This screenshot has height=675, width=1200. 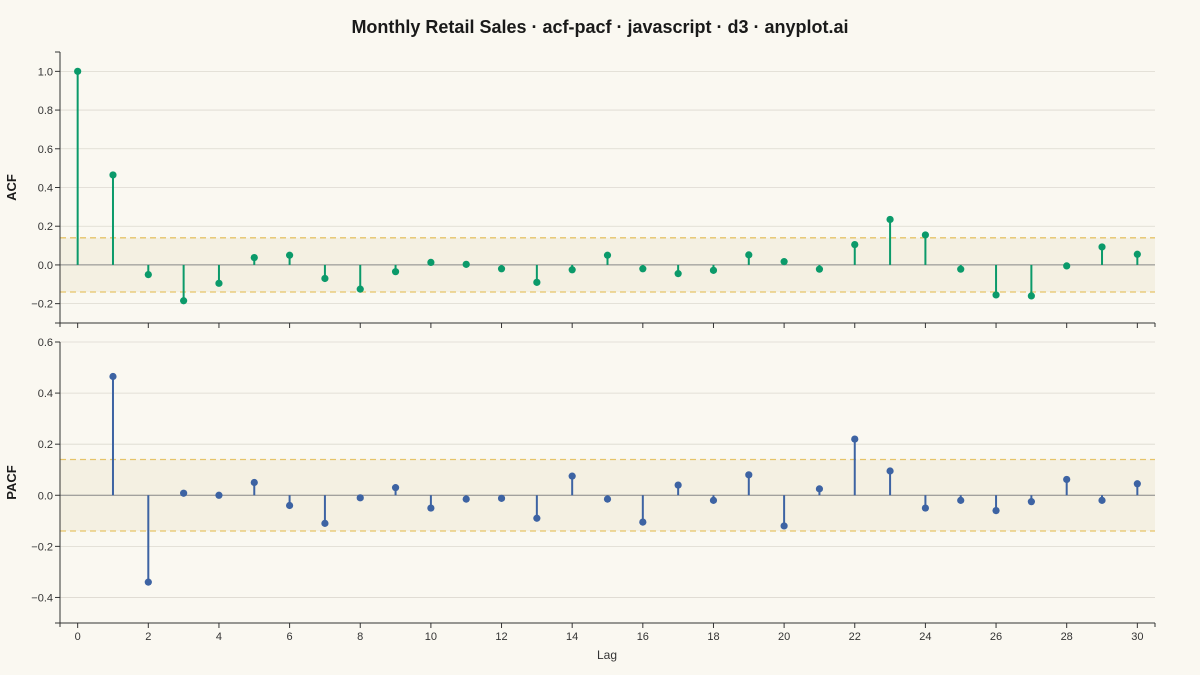 What do you see at coordinates (45, 72) in the screenshot?
I see `y-tick-label: 1.0` at bounding box center [45, 72].